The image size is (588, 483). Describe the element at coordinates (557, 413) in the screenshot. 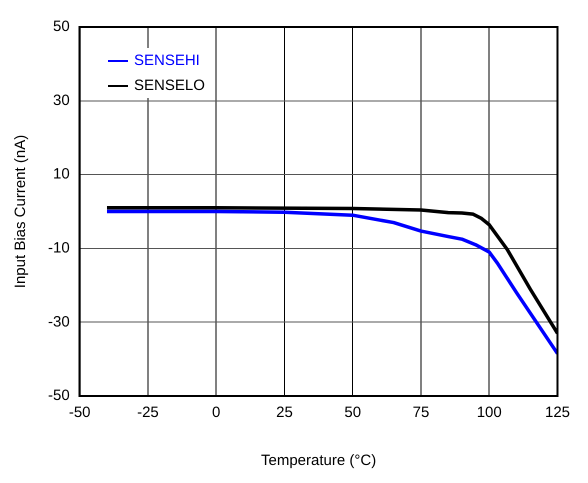

I see `x-tick-label: 125` at that location.